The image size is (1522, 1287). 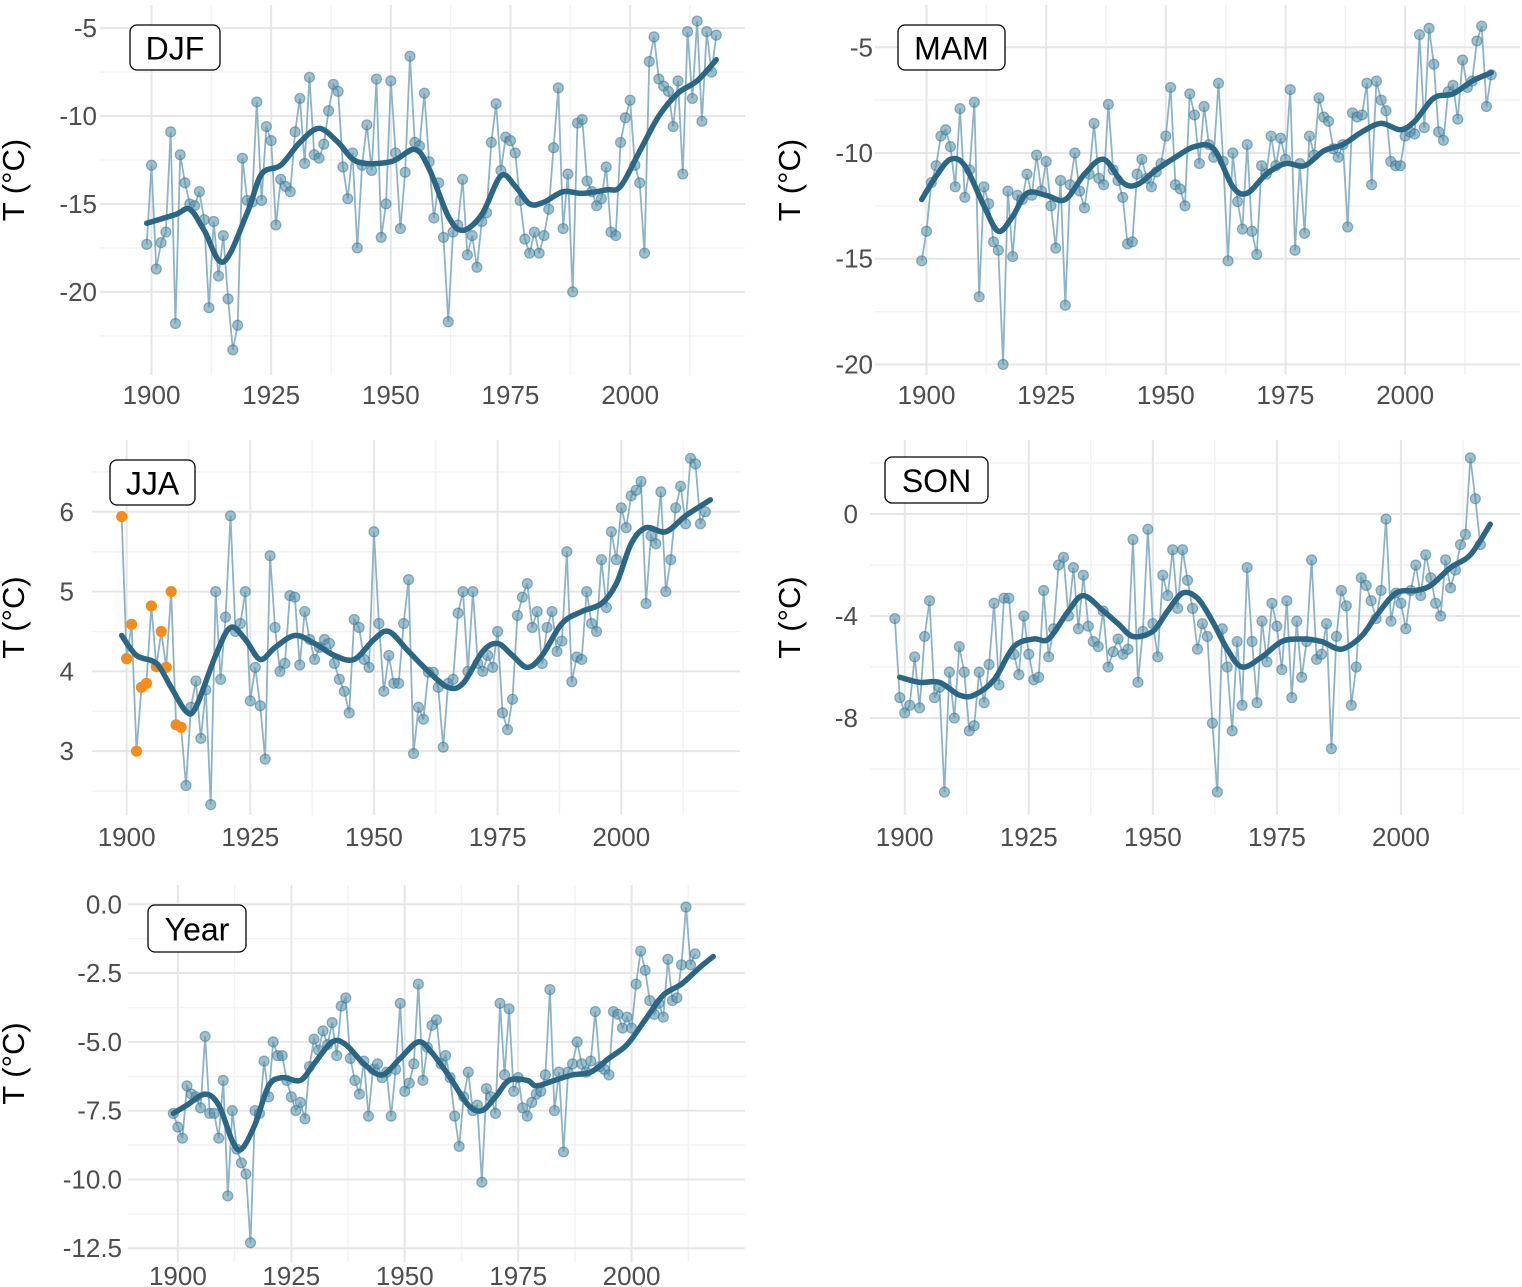 I want to click on panel-label: JJA, so click(x=153, y=484).